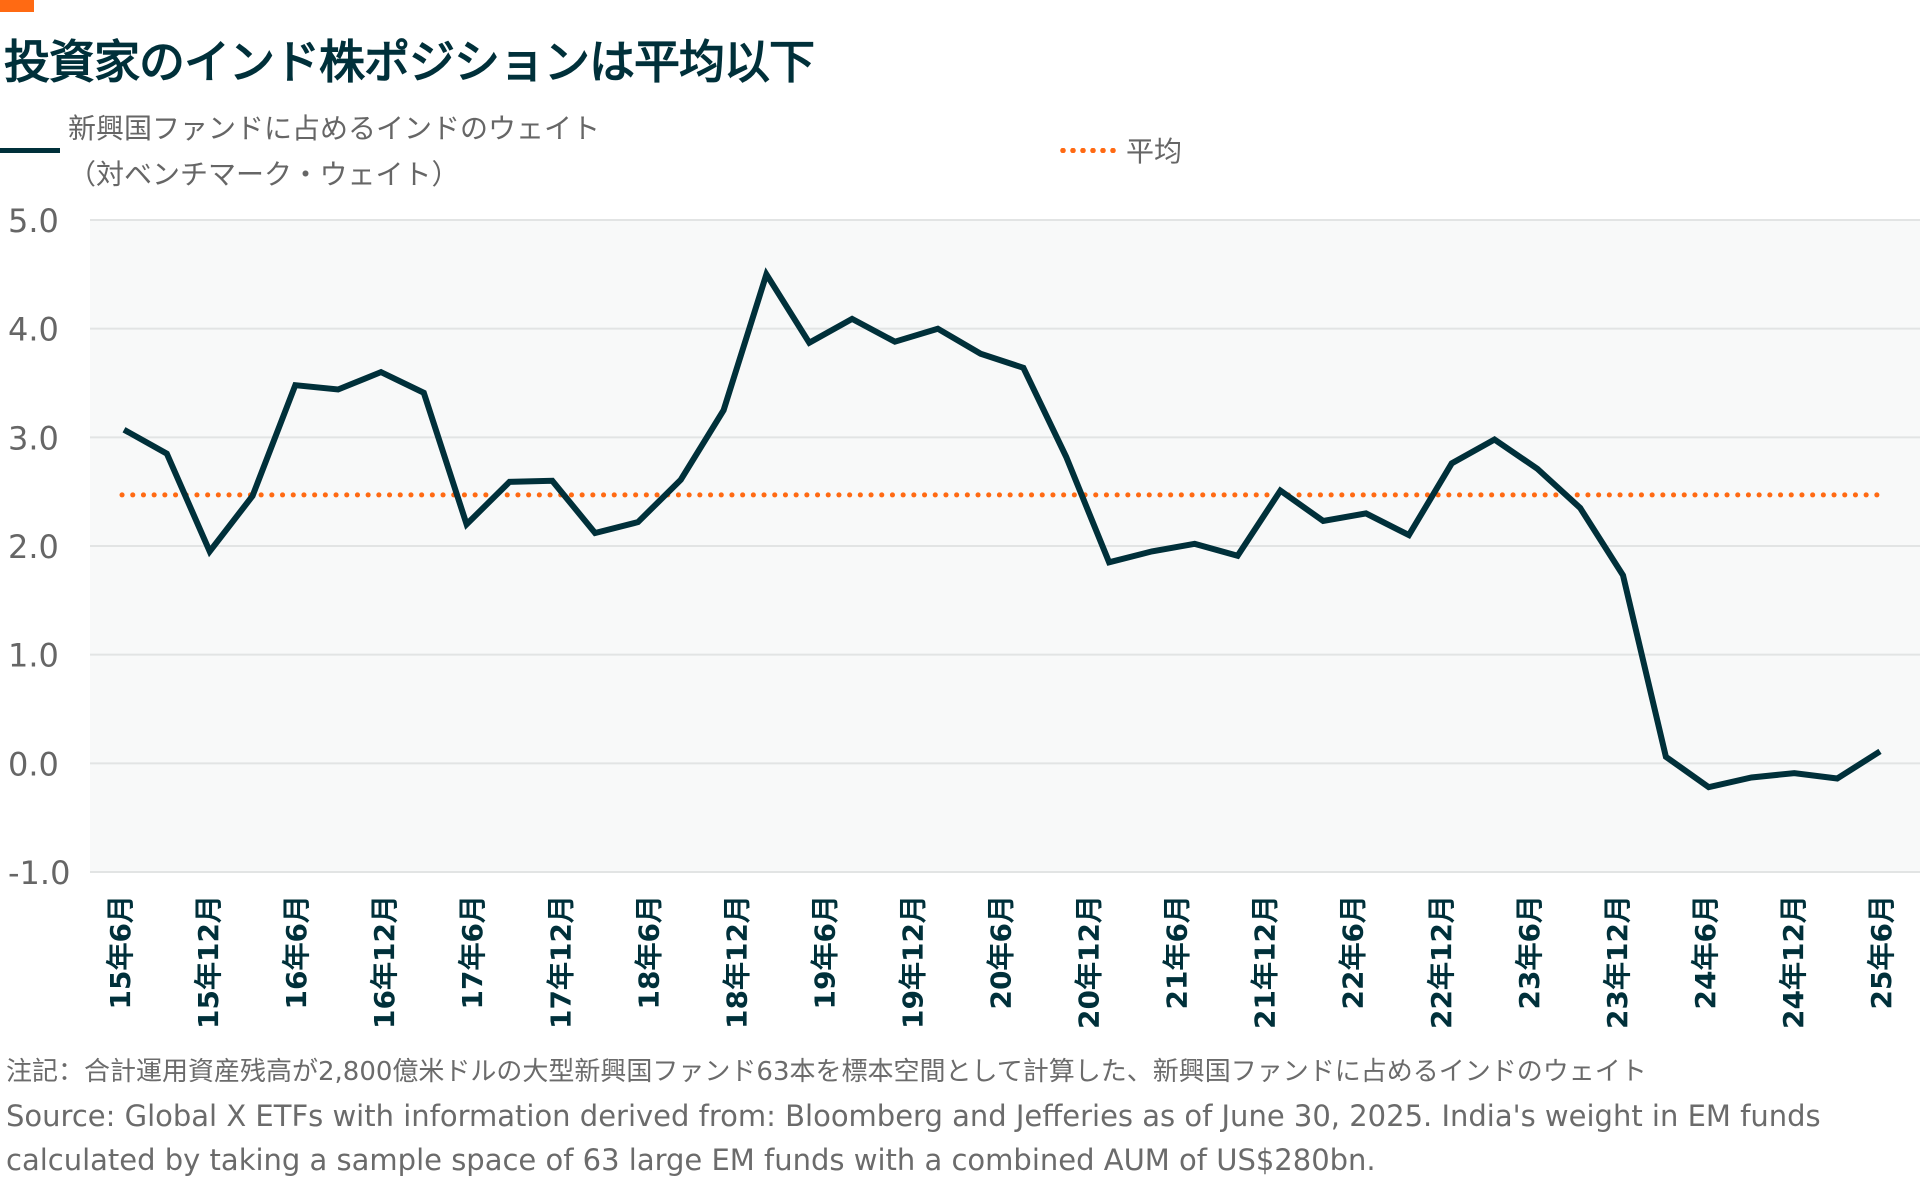 This screenshot has height=1189, width=1920. What do you see at coordinates (960, 149) in the screenshot?
I see `legend: 新興国ファンドに占めるインドのウェイト （対ベンチマーク・ウェイト） 平均` at bounding box center [960, 149].